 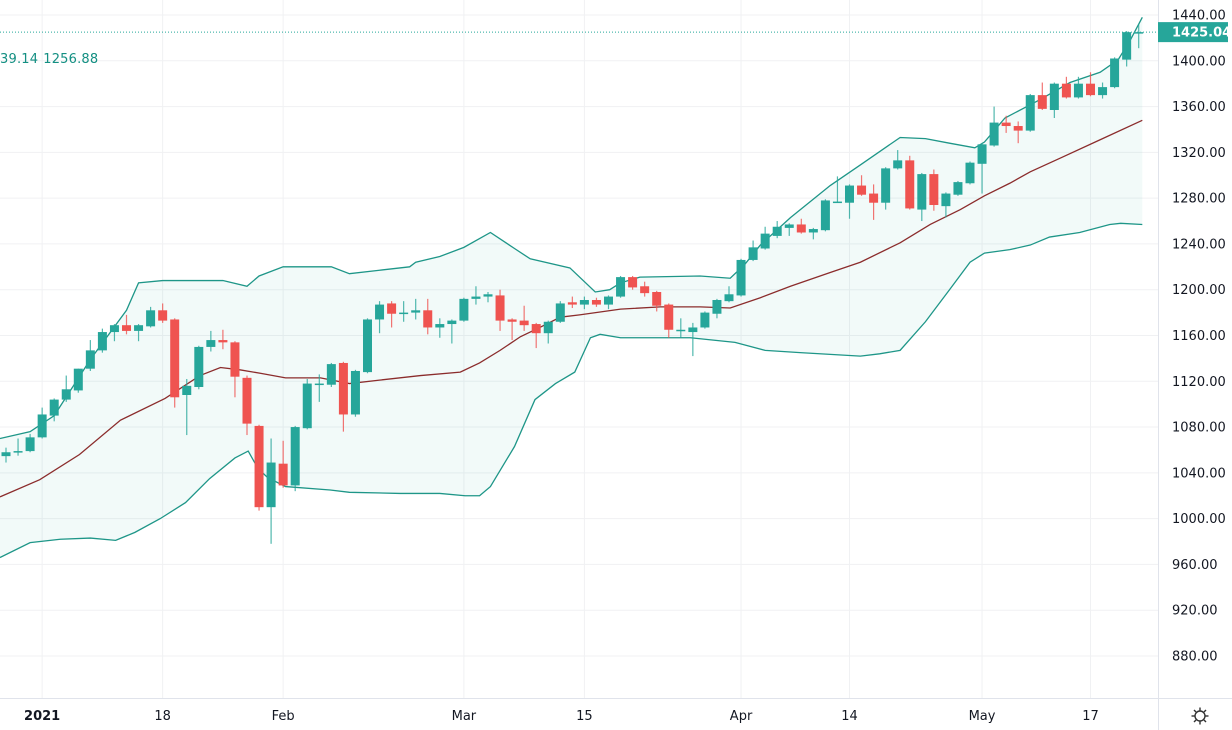 What do you see at coordinates (71, 59) in the screenshot?
I see `legend-value: 1256.88` at bounding box center [71, 59].